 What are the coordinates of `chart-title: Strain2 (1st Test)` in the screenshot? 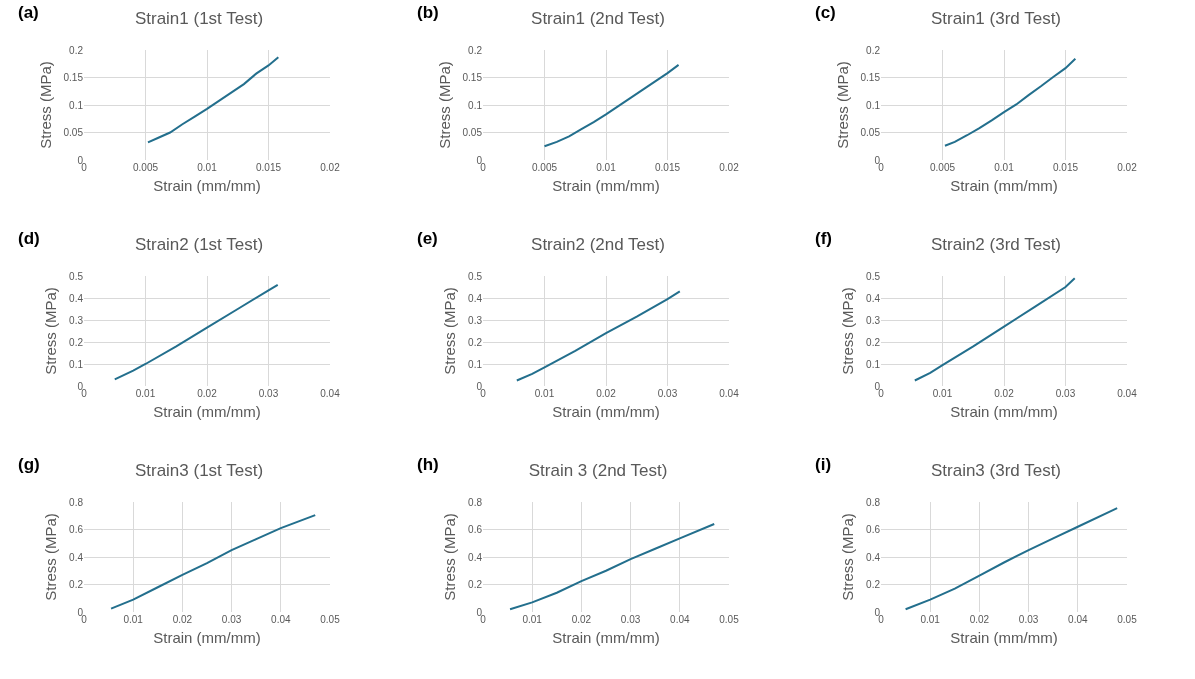 It's located at (199, 244).